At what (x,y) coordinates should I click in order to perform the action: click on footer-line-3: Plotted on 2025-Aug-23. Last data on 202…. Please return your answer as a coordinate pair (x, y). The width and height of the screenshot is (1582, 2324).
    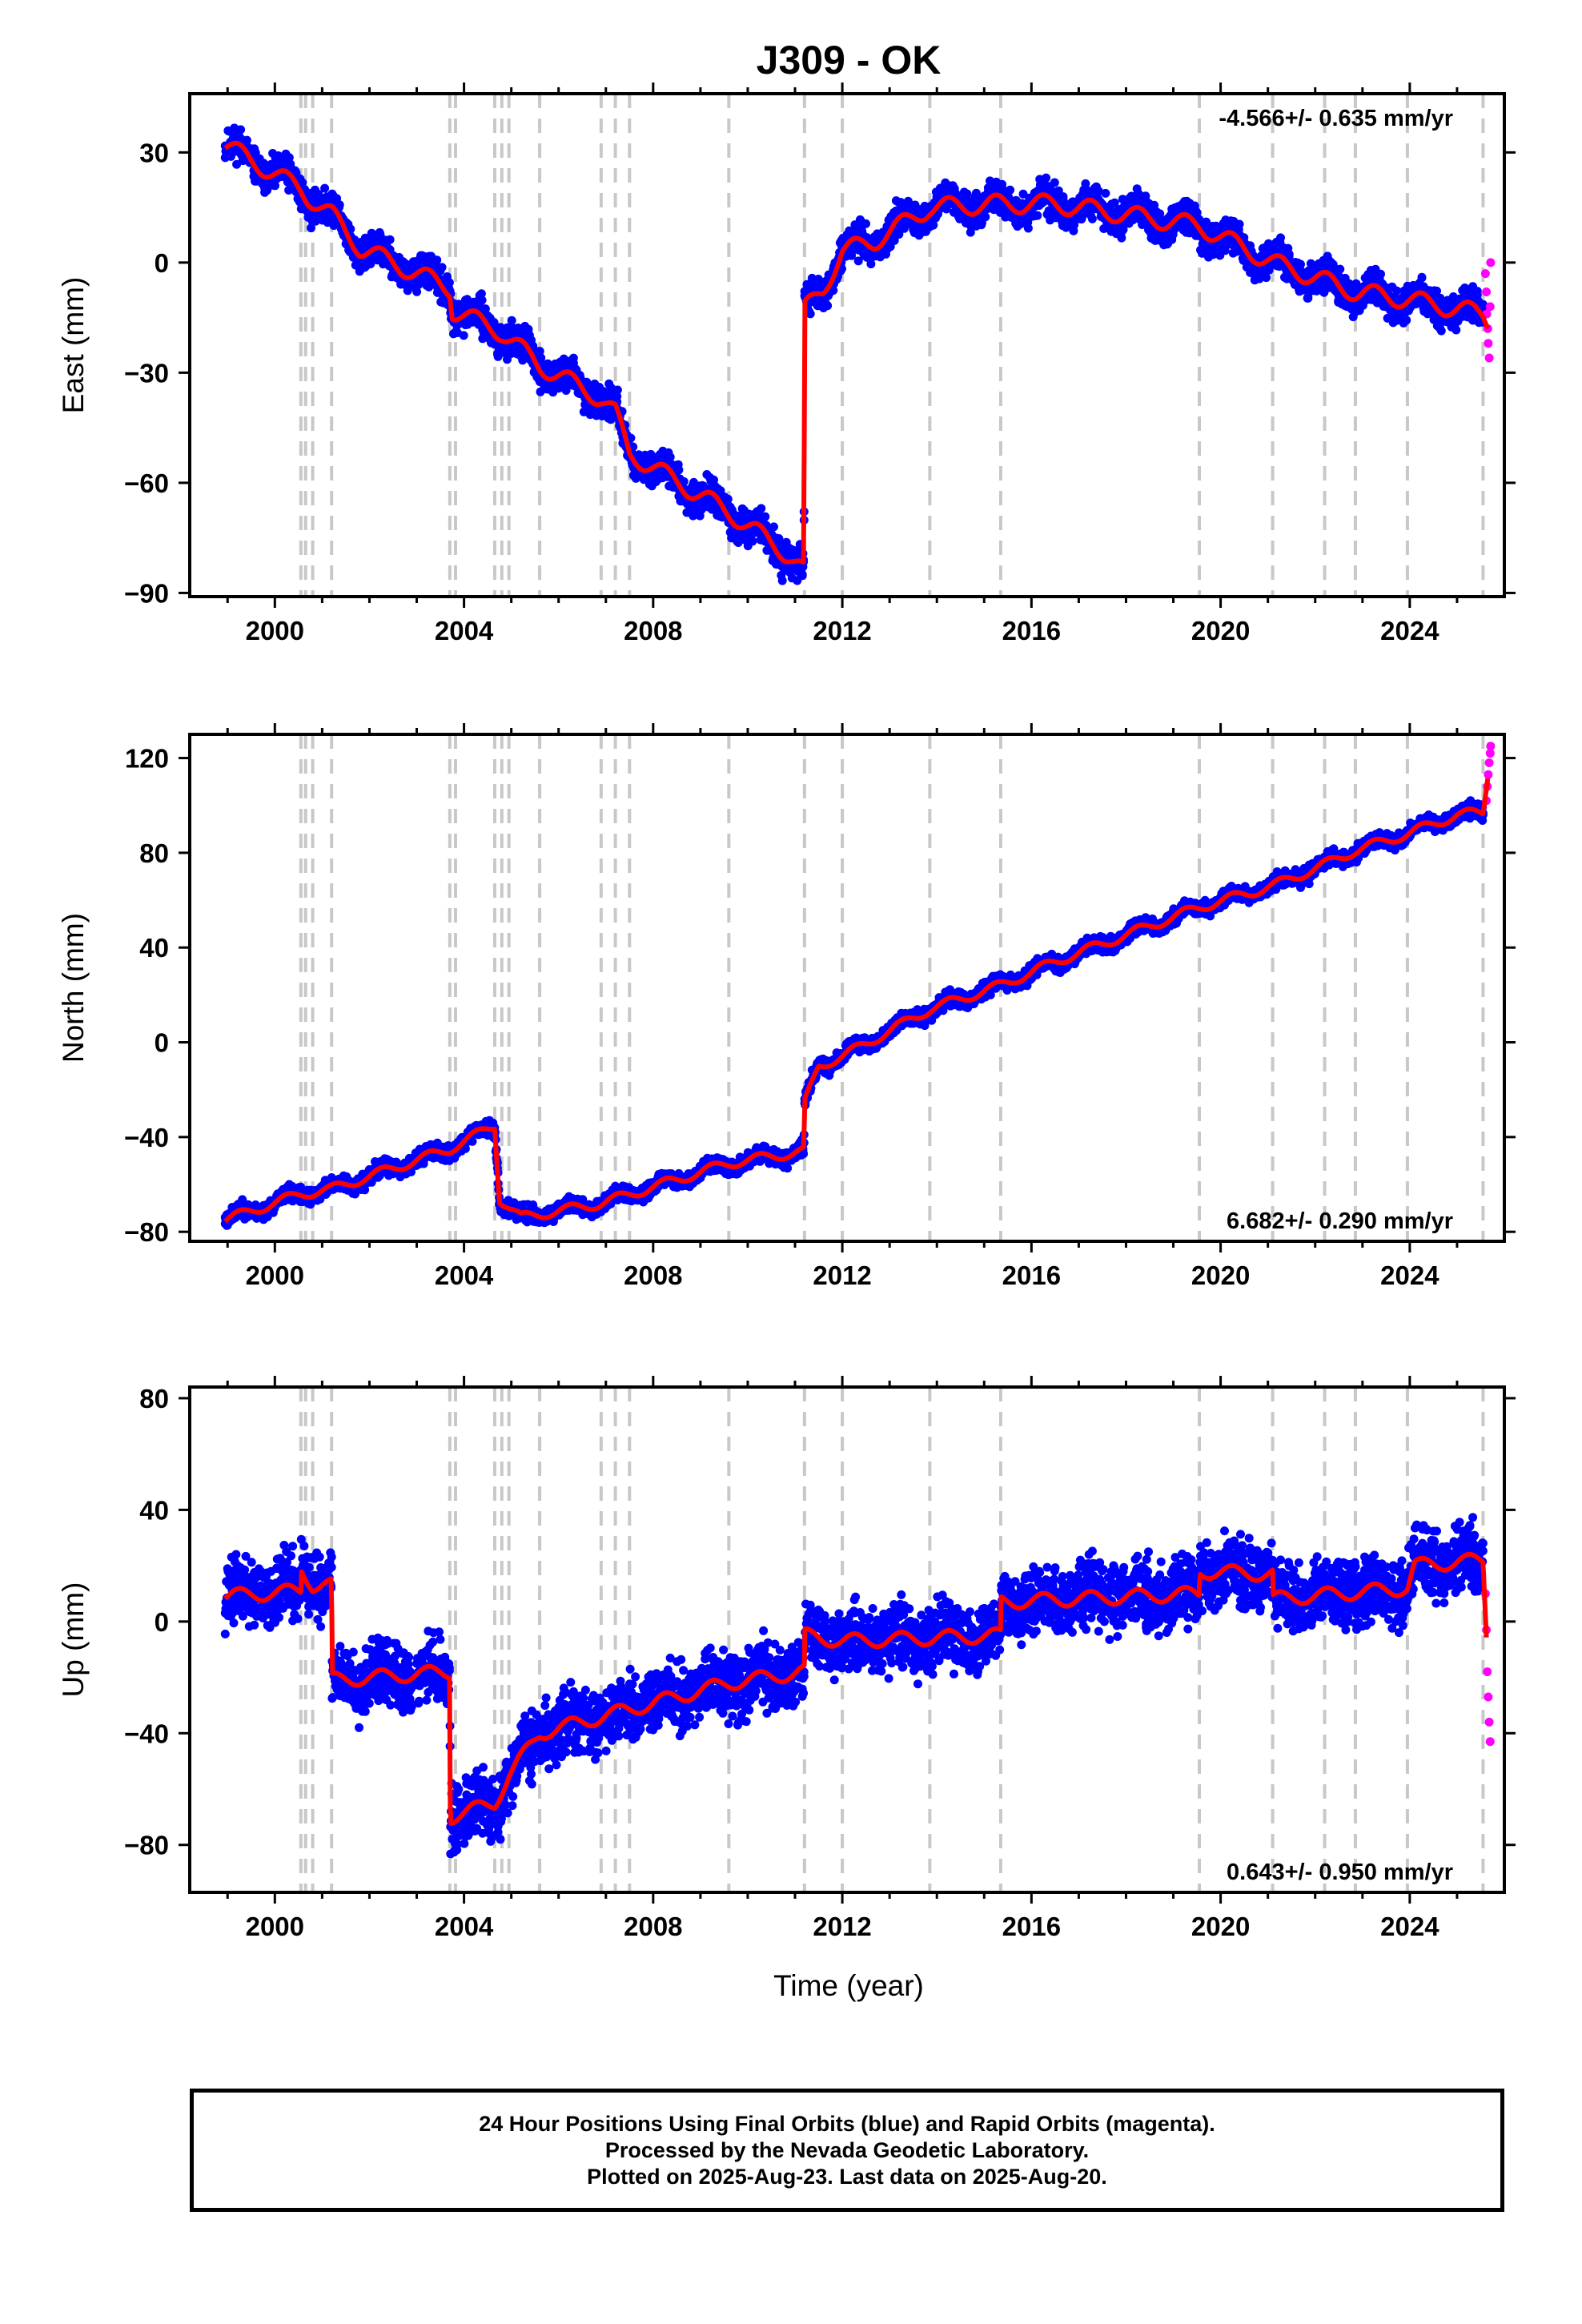
    Looking at the image, I should click on (847, 2176).